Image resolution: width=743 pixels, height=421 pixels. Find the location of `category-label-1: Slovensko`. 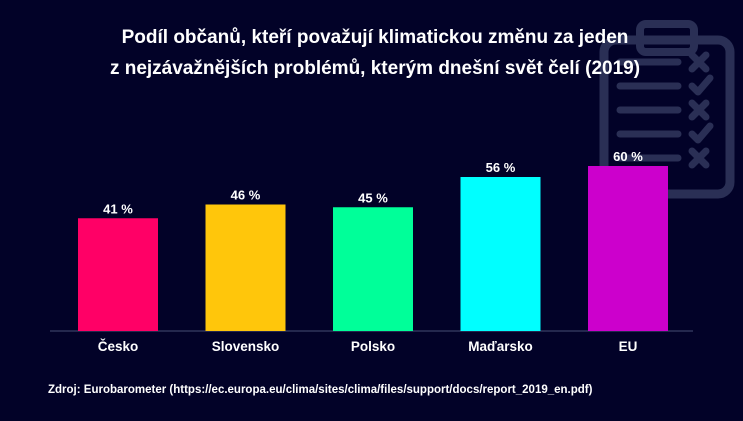

category-label-1: Slovensko is located at coordinates (246, 346).